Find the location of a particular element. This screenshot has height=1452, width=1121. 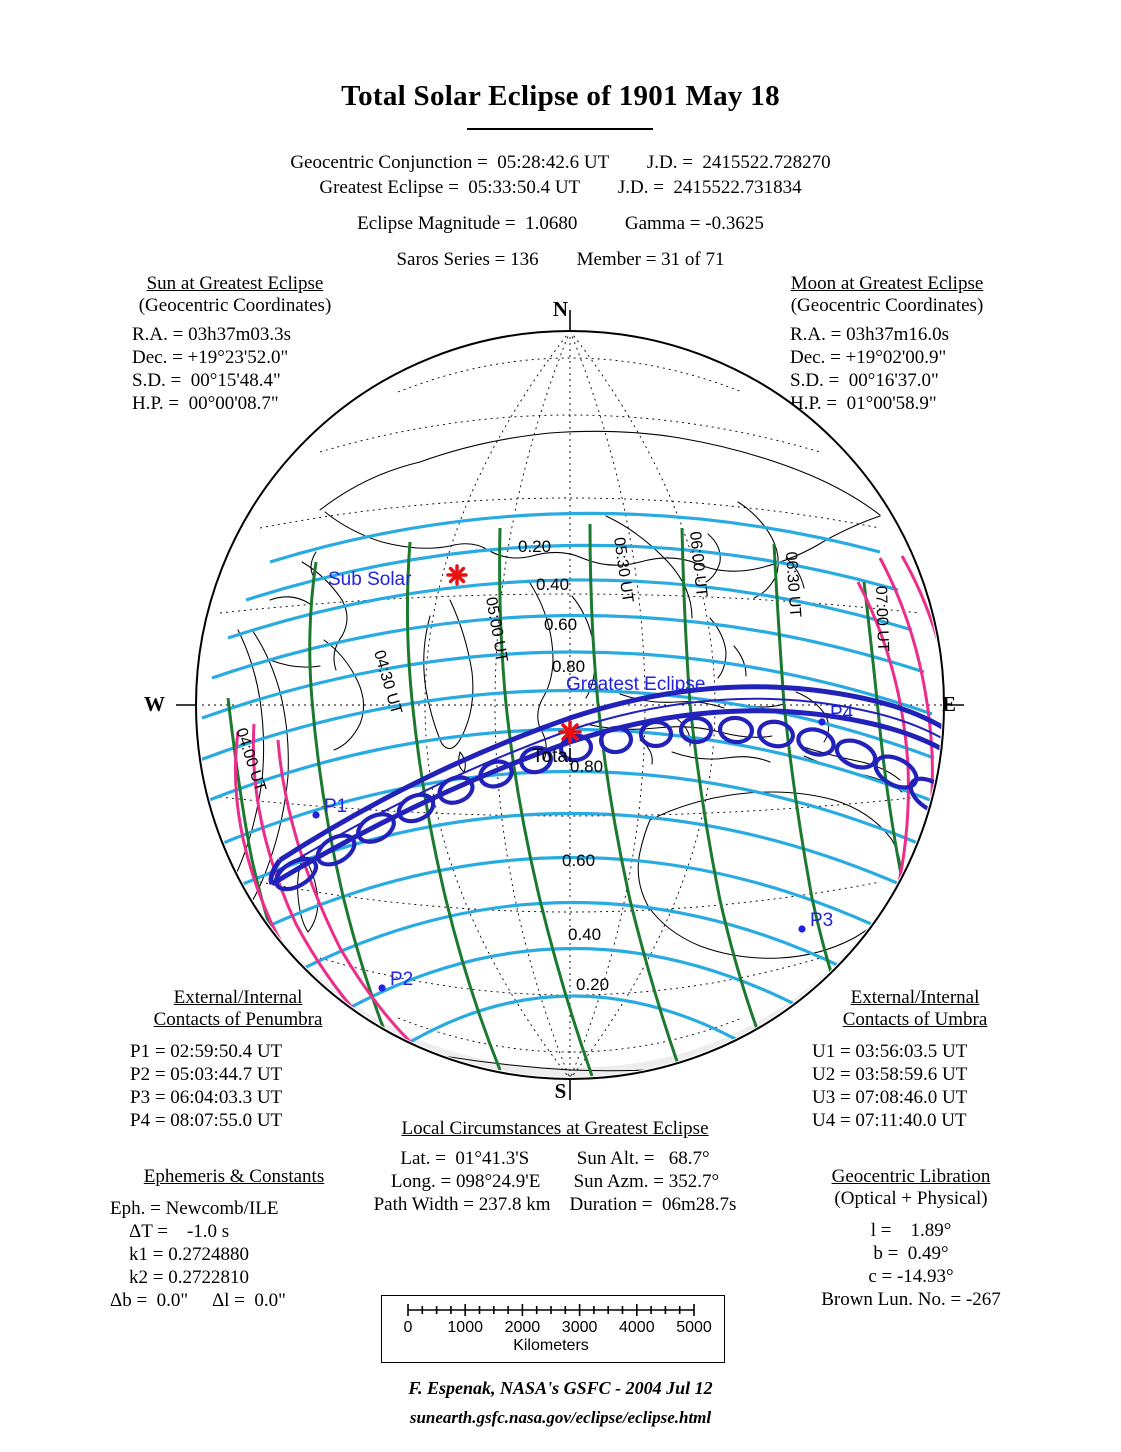

contact-point-p4: P4 is located at coordinates (836, 714).